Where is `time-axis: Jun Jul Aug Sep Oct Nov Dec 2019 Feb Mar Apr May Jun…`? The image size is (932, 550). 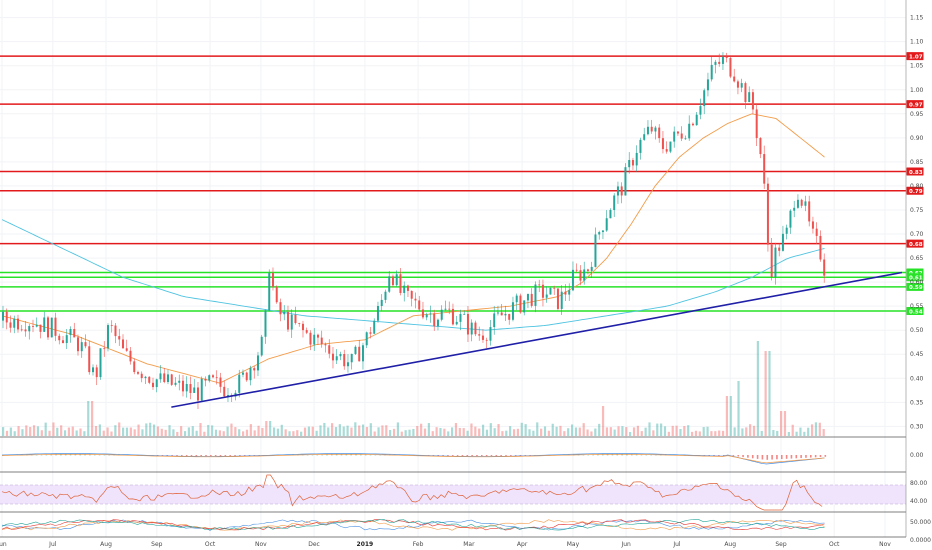
time-axis: Jun Jul Aug Sep Oct Nov Dec 2019 Feb Mar Apr May Jun… is located at coordinates (445, 544).